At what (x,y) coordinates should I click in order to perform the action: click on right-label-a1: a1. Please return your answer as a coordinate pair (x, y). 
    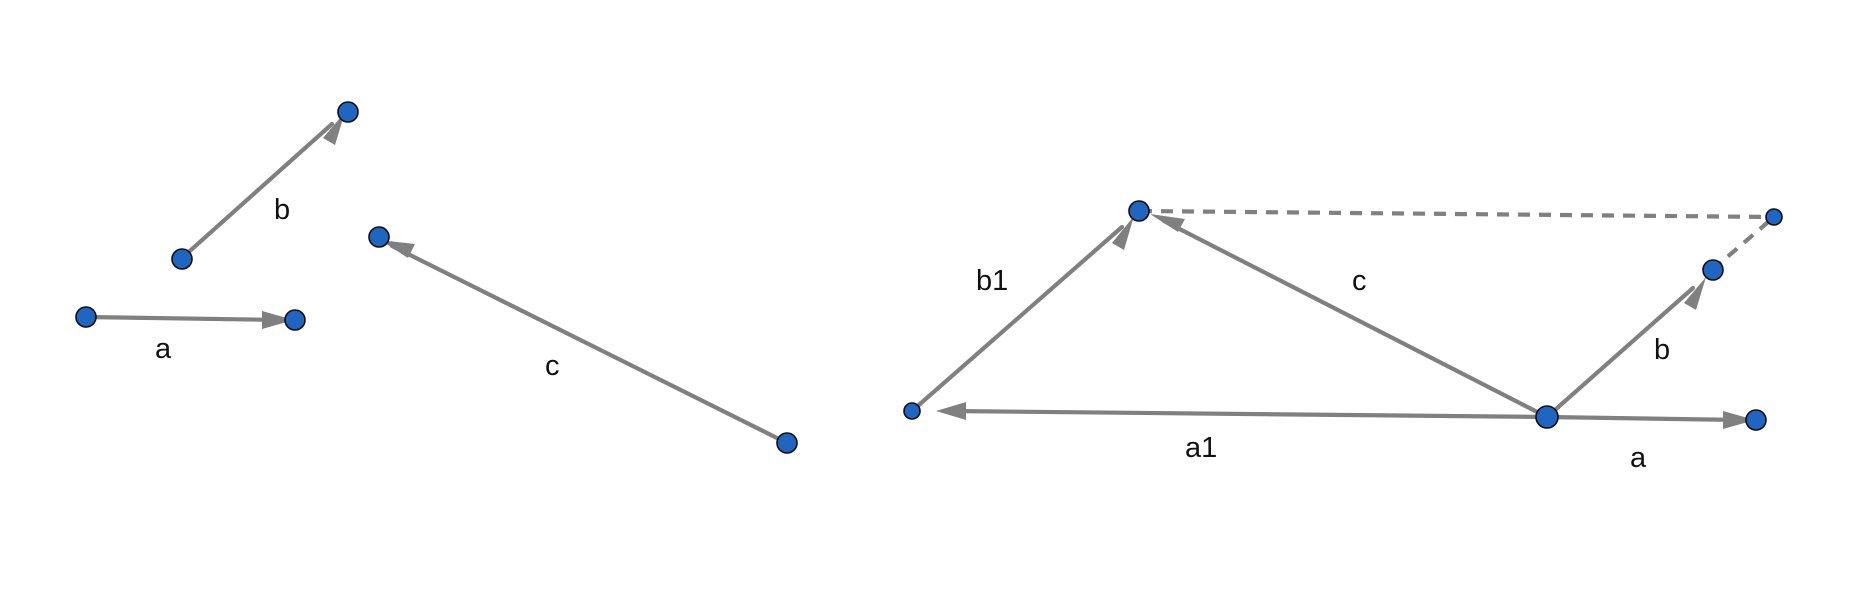
    Looking at the image, I should click on (1201, 448).